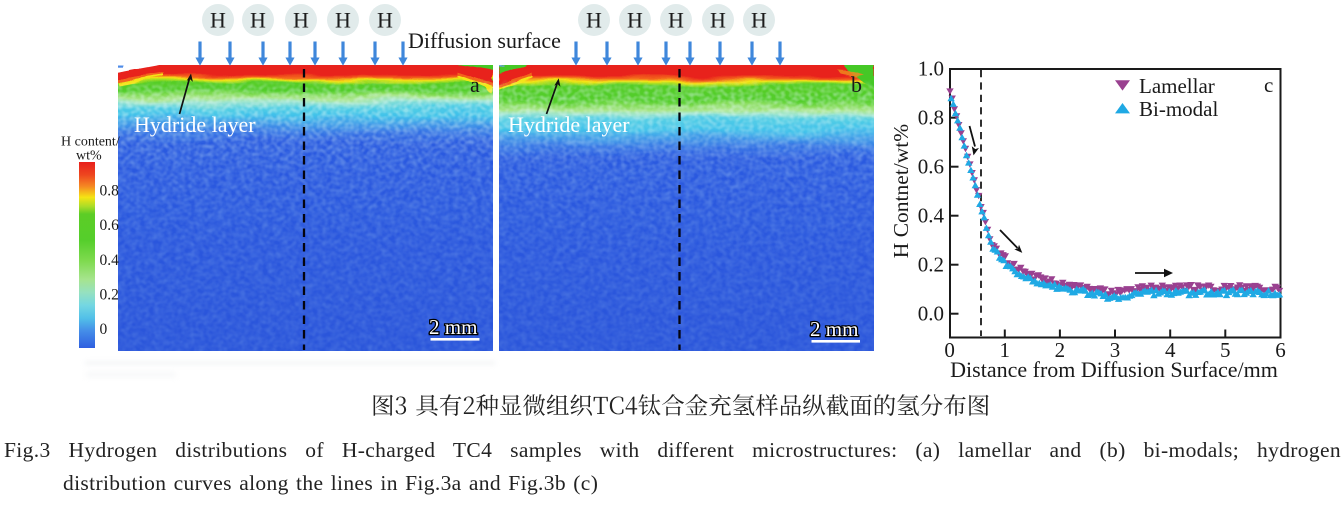 This screenshot has width=1344, height=506. Describe the element at coordinates (1280, 350) in the screenshot. I see `svg-text: 6` at that location.